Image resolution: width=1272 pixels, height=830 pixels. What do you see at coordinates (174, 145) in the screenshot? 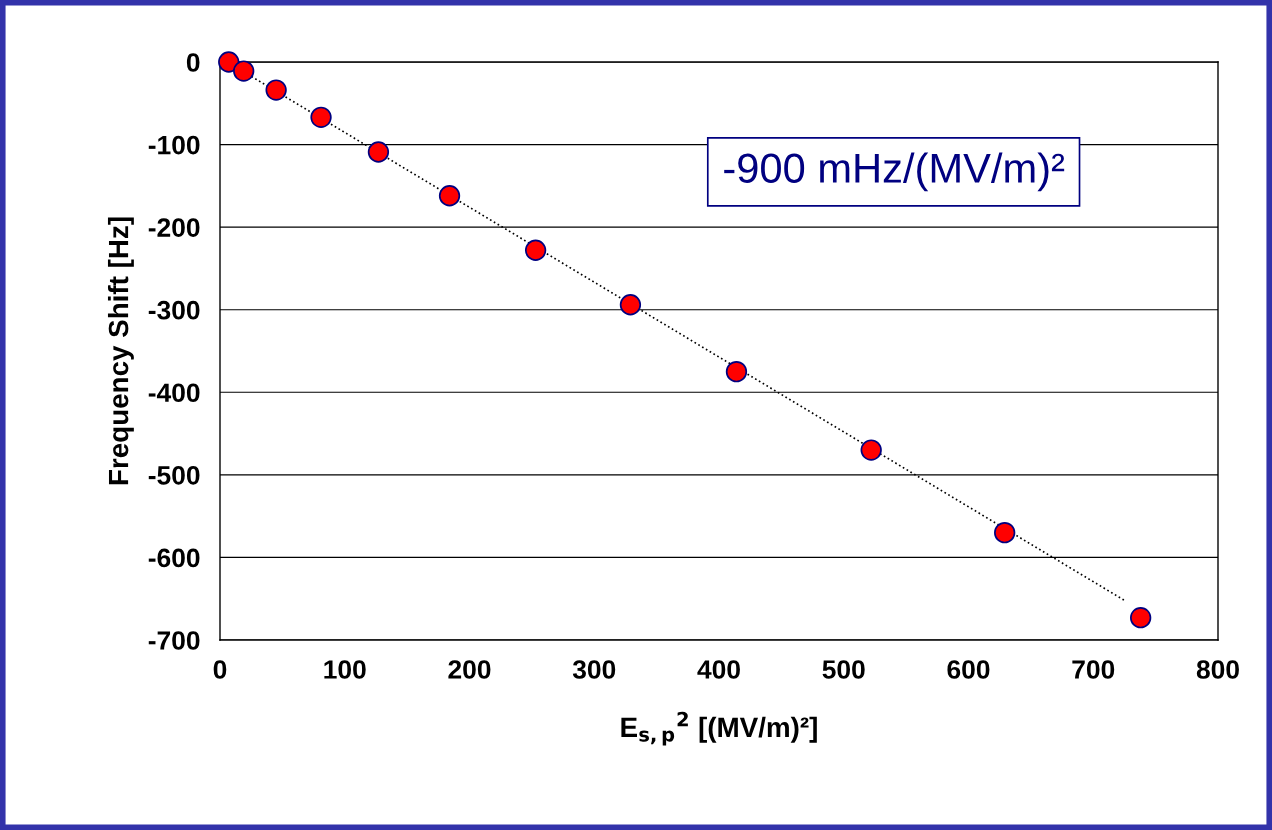
I see `y-tick-label: -100` at bounding box center [174, 145].